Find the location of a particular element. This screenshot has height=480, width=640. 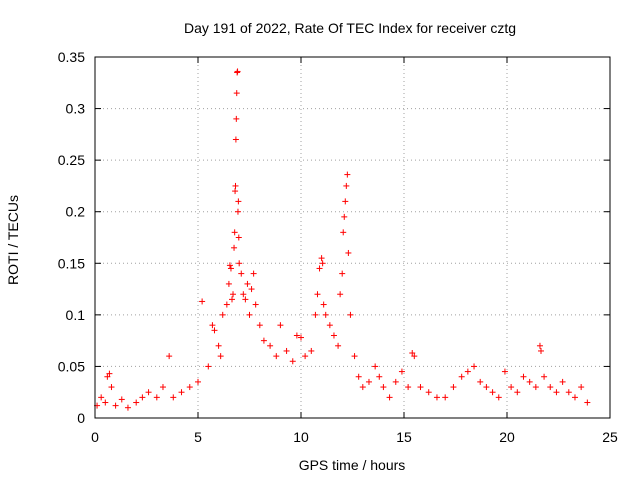

y-tick-label: 0.25 is located at coordinates (71, 160).